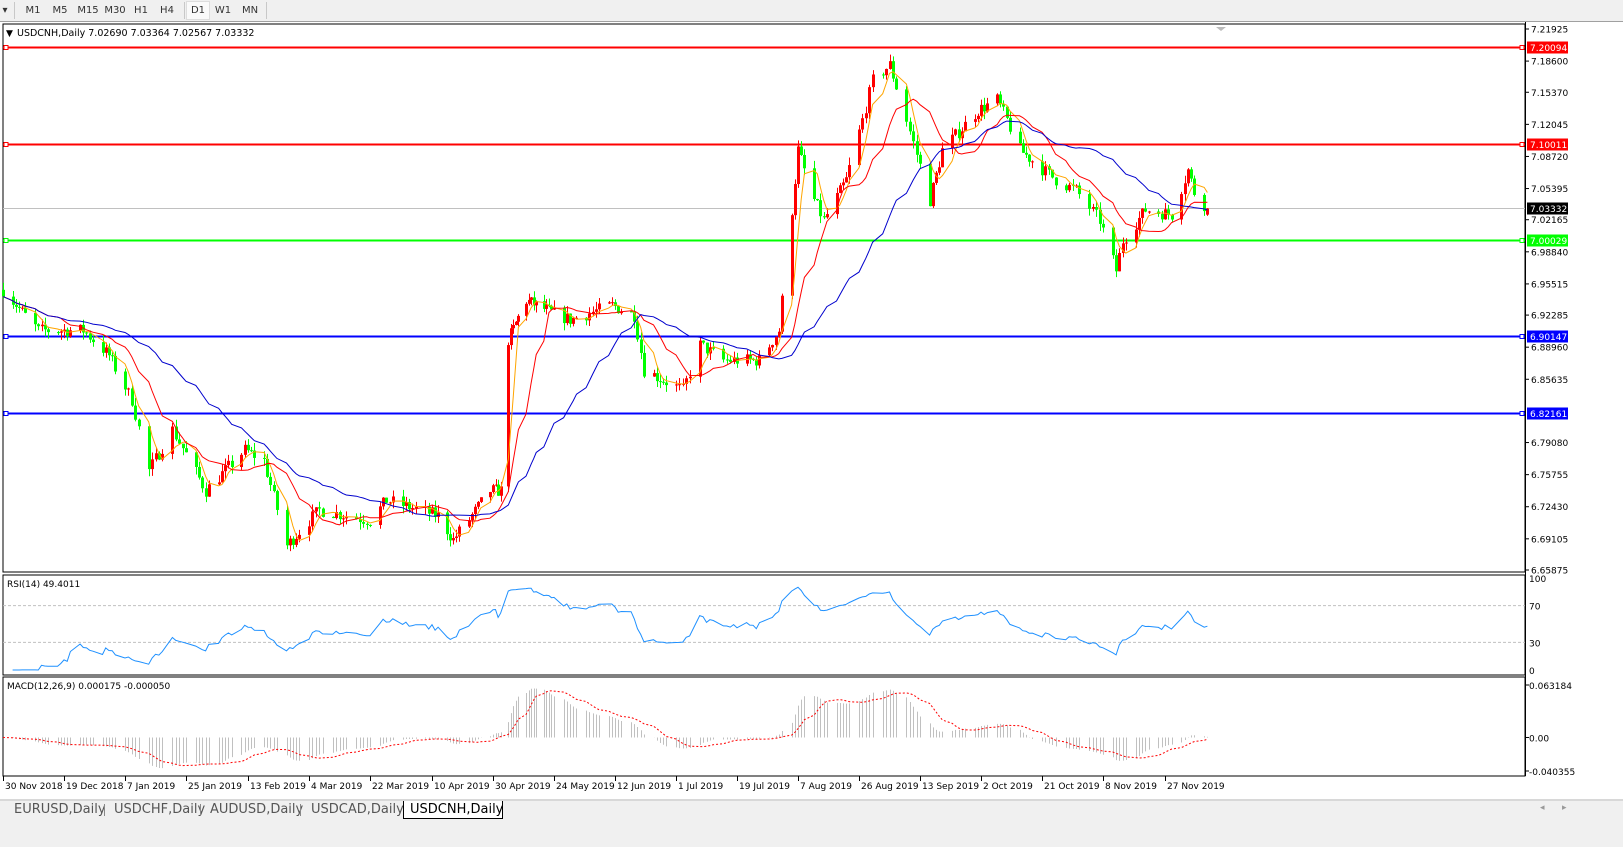 Image resolution: width=1623 pixels, height=847 pixels. I want to click on tab-eurusd: EURUSD,Daily, so click(60, 809).